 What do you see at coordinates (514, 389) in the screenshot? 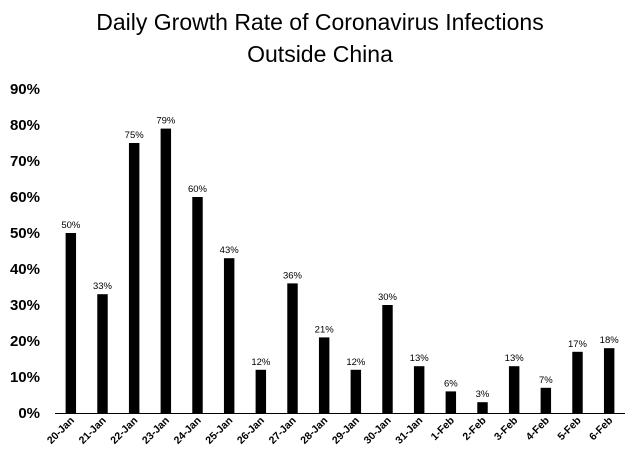
I see `bar-3-Feb` at bounding box center [514, 389].